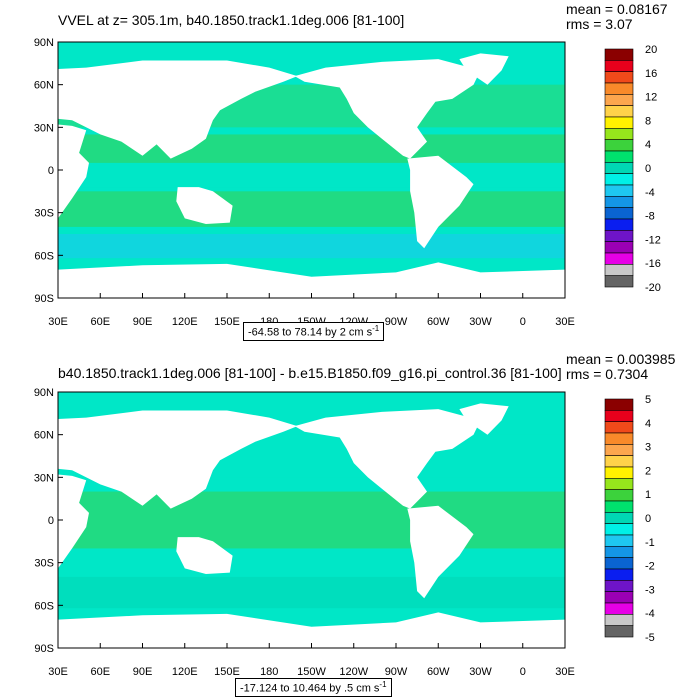 The width and height of the screenshot is (700, 700). I want to click on colorbar-label: 2, so click(648, 471).